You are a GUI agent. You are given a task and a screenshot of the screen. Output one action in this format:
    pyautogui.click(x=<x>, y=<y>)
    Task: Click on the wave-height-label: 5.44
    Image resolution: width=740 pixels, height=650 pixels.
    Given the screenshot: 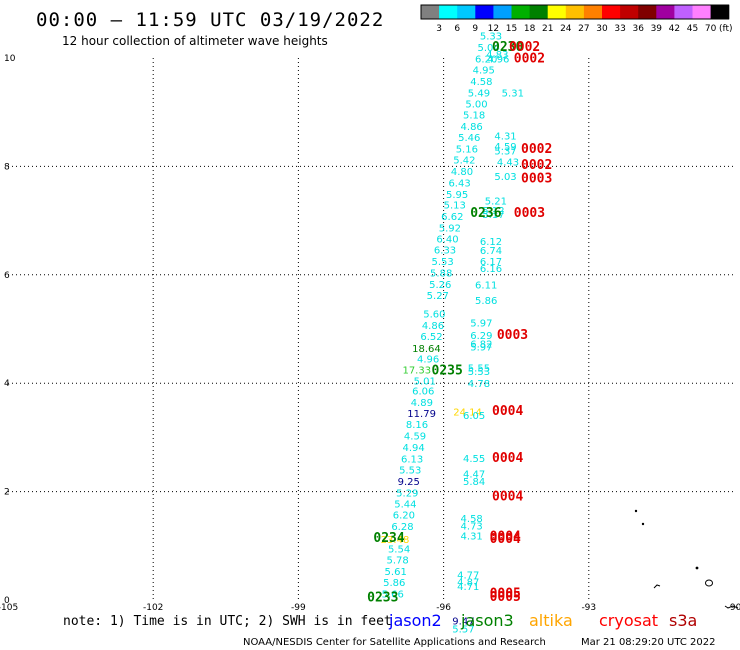 What is the action you would take?
    pyautogui.click(x=405, y=504)
    